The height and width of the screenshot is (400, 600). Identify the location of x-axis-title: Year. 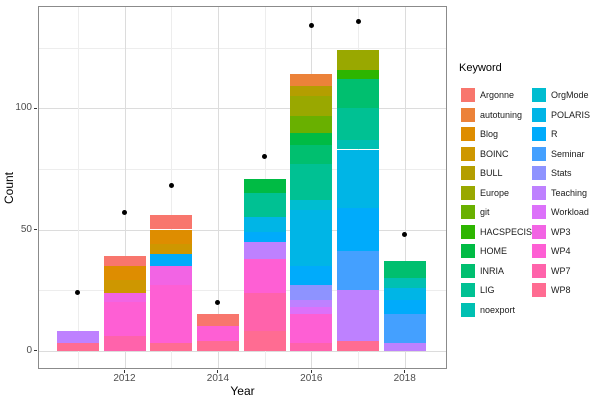
(242, 391).